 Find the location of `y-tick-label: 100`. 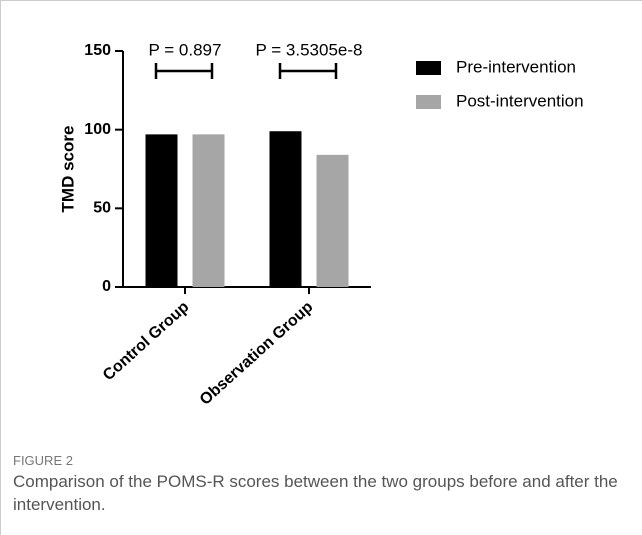

y-tick-label: 100 is located at coordinates (97, 129).